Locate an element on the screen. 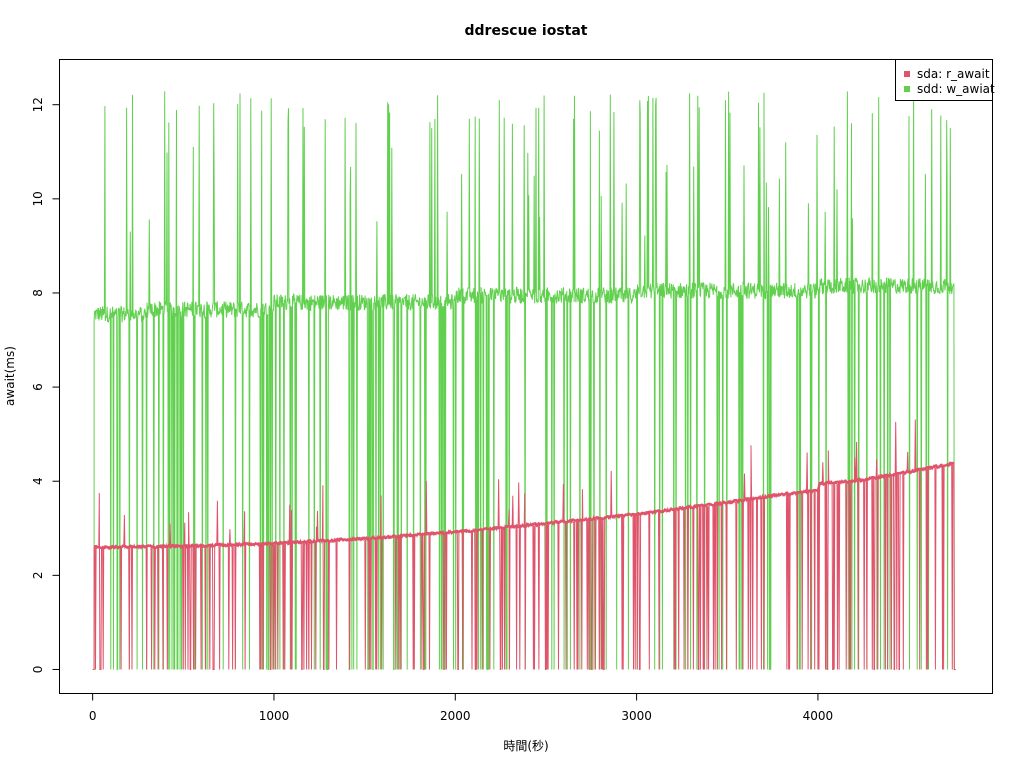 The height and width of the screenshot is (768, 1024). legend-box is located at coordinates (944, 80).